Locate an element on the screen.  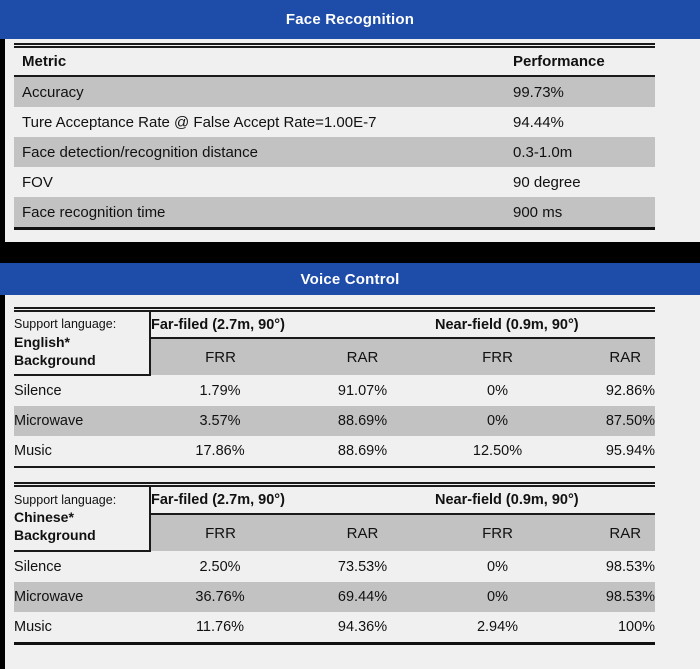
value-cell: 91.07% is located at coordinates (362, 390).